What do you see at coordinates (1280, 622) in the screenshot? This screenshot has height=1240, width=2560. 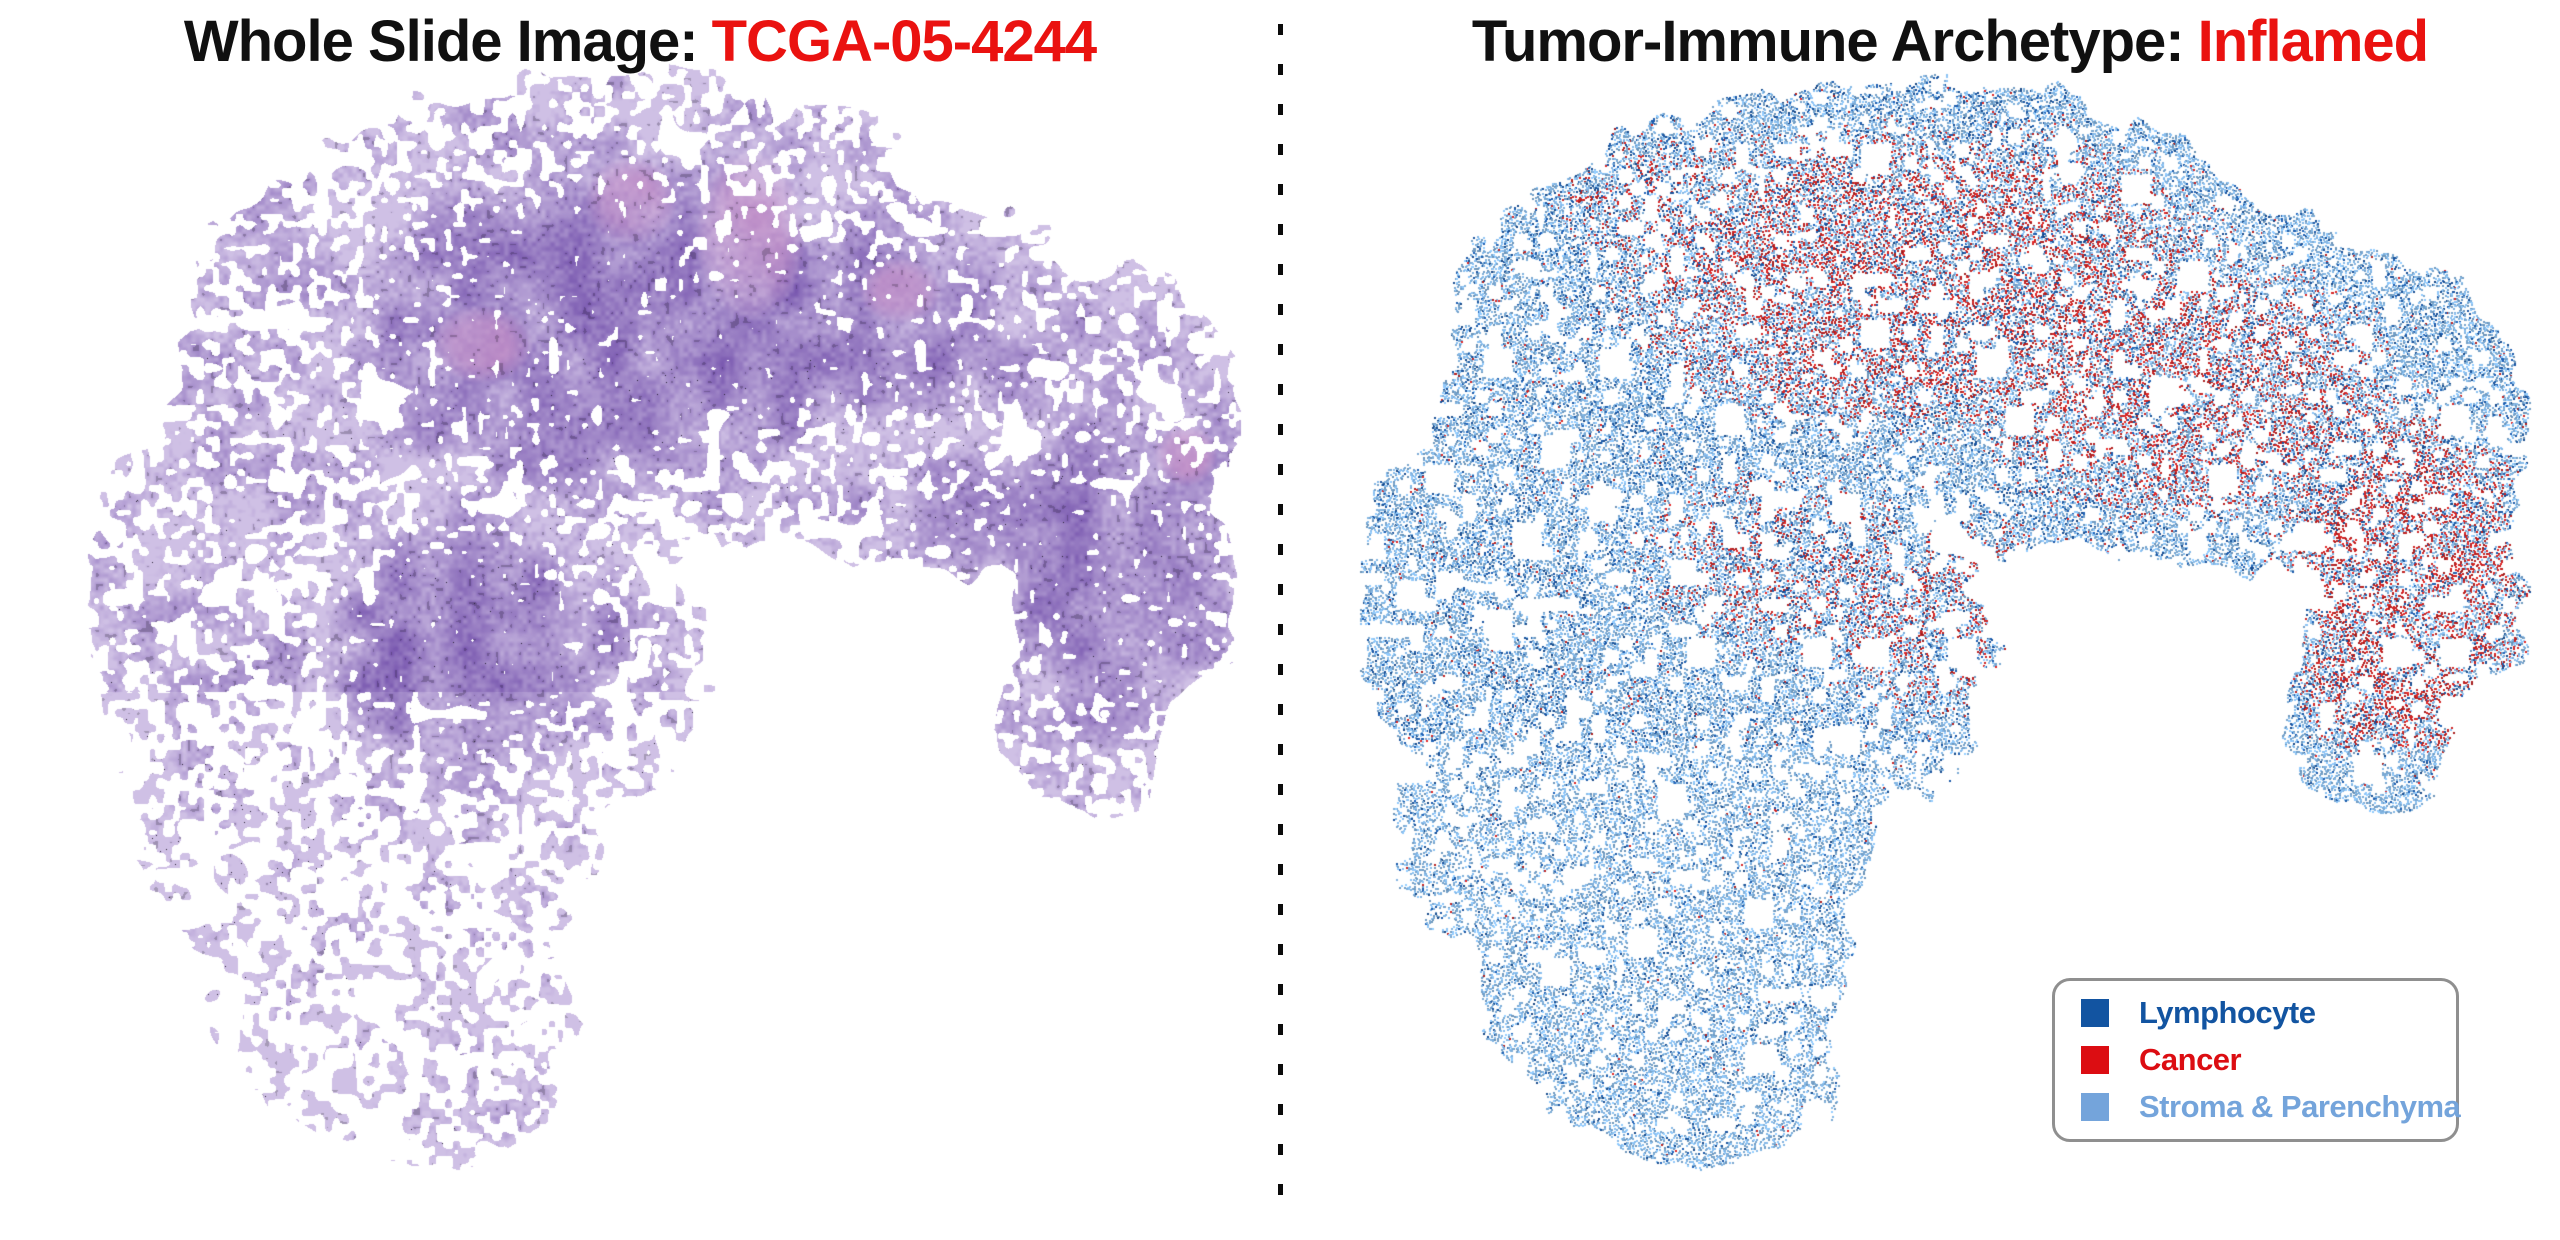 I see `panel-separator-dashed-line` at bounding box center [1280, 622].